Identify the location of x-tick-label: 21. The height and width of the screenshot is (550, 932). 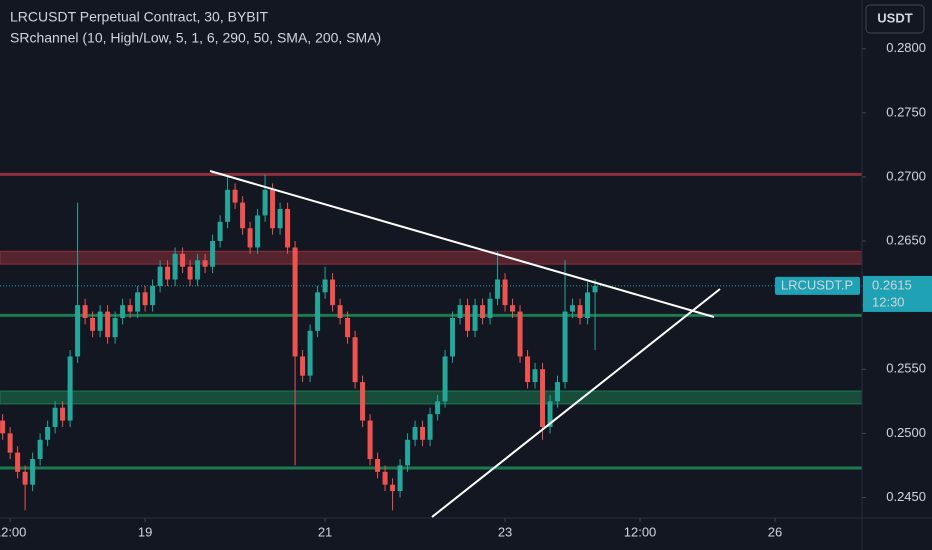
(325, 531).